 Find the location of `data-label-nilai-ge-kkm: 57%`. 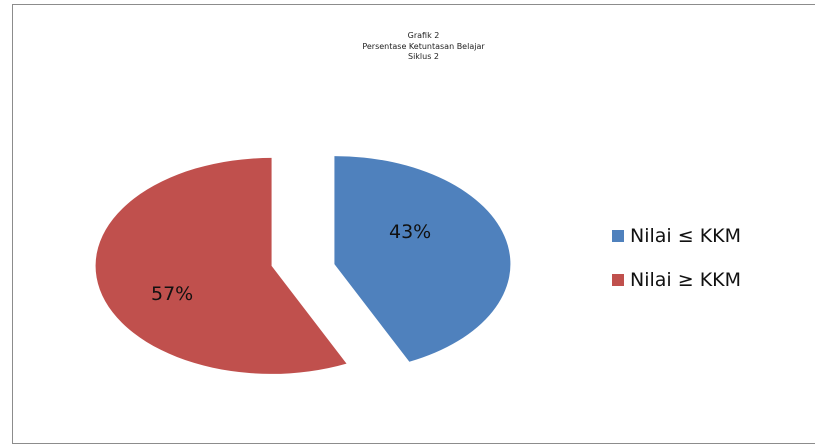

data-label-nilai-ge-kkm: 57% is located at coordinates (172, 294).